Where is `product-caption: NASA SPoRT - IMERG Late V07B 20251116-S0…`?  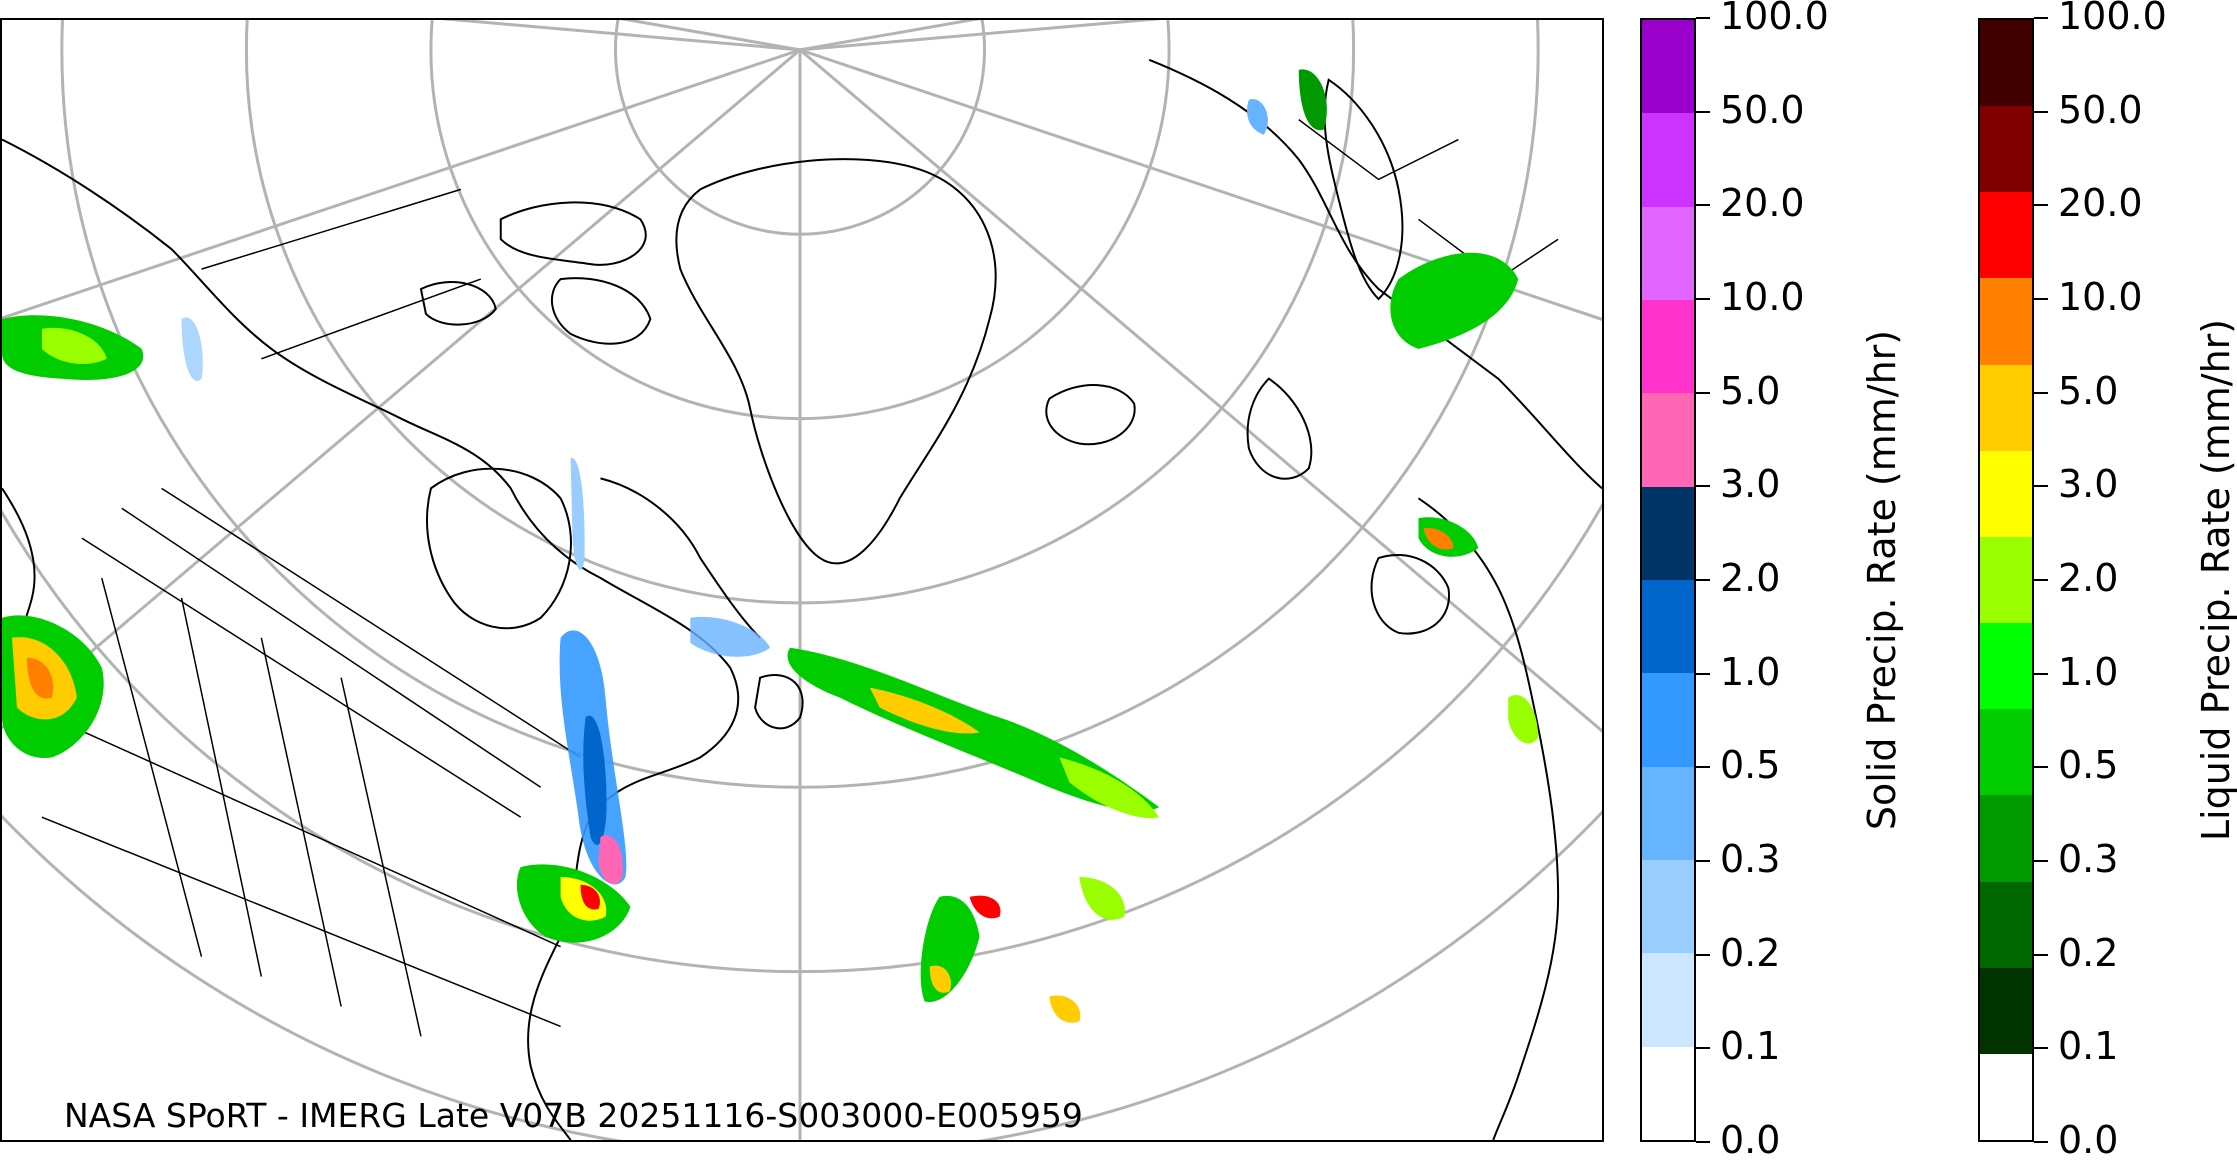
product-caption: NASA SPoRT - IMERG Late V07B 20251116-S0… is located at coordinates (573, 1115).